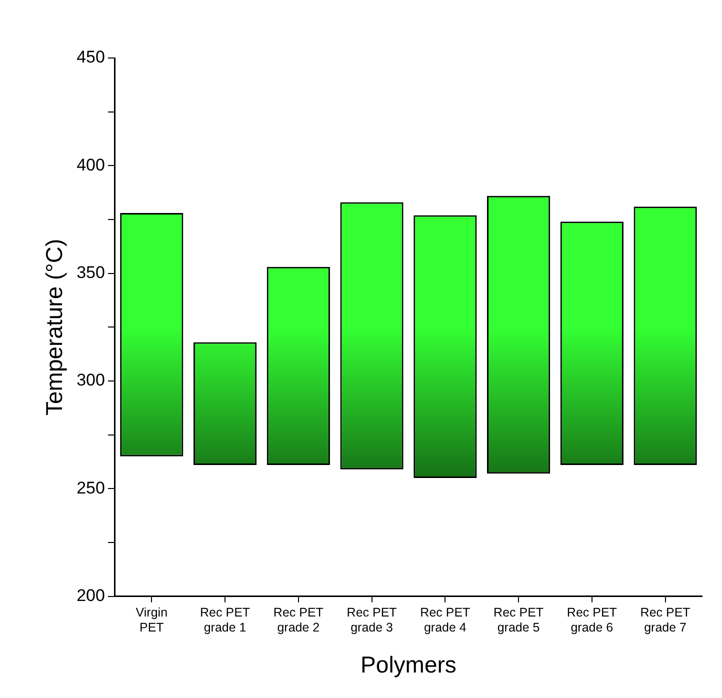 The width and height of the screenshot is (722, 698). What do you see at coordinates (152, 619) in the screenshot?
I see `x-tick-label: Virgin PET` at bounding box center [152, 619].